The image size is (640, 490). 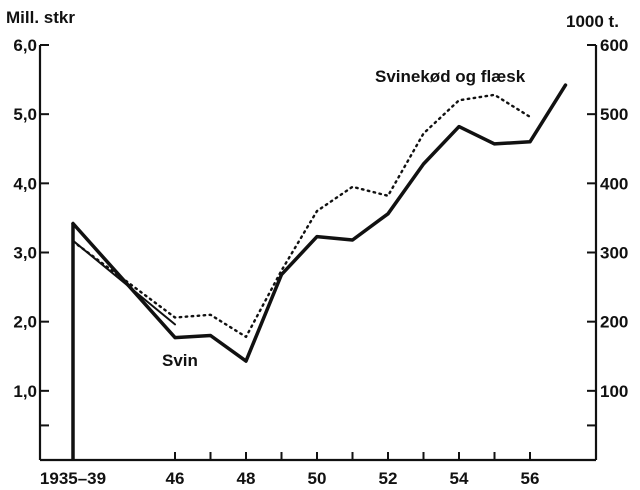 I want to click on right-axis-title: 1000 t., so click(x=592, y=21).